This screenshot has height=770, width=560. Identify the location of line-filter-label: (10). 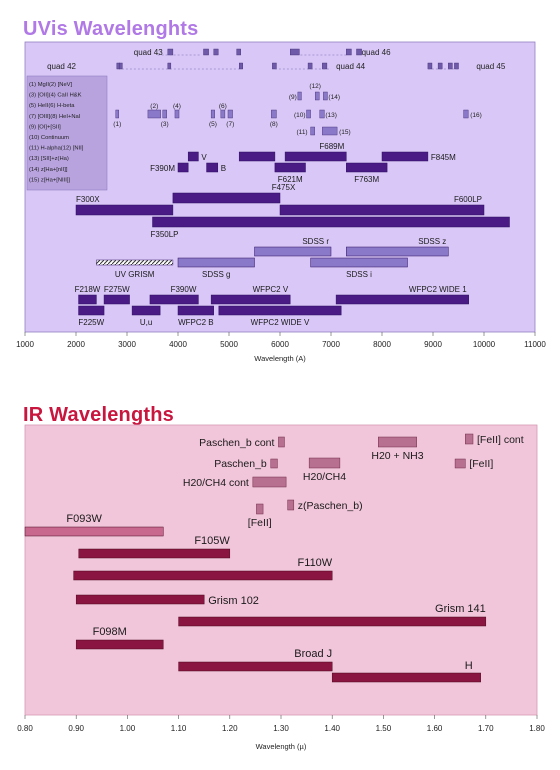
(300, 115).